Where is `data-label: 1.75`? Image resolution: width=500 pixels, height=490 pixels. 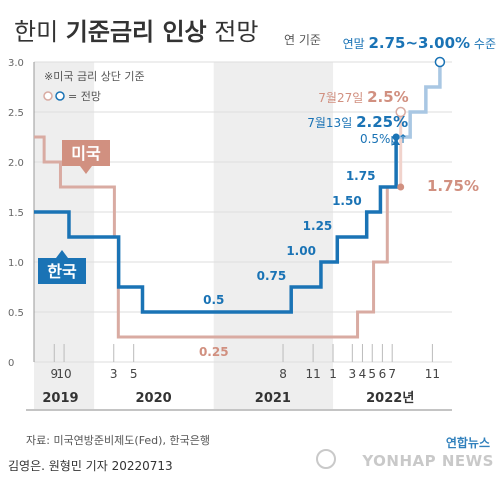 data-label: 1.75 is located at coordinates (361, 176).